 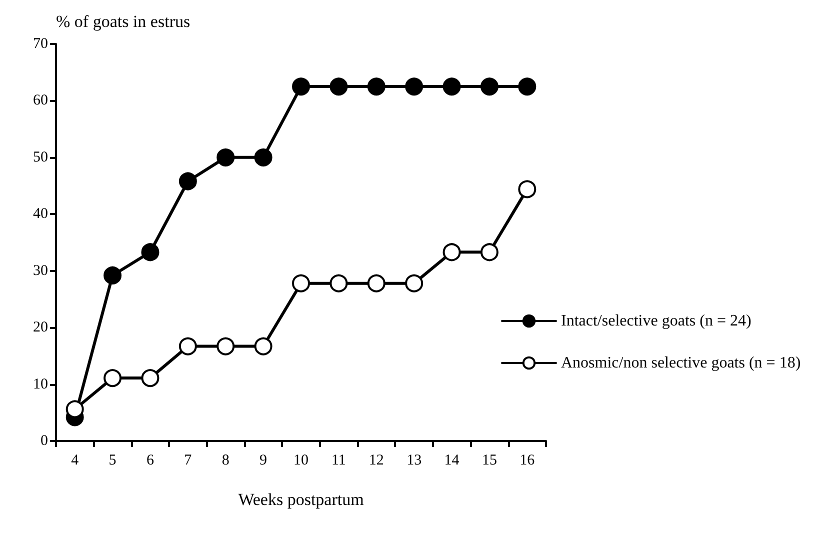 What do you see at coordinates (40, 270) in the screenshot?
I see `y-tick-label: 30` at bounding box center [40, 270].